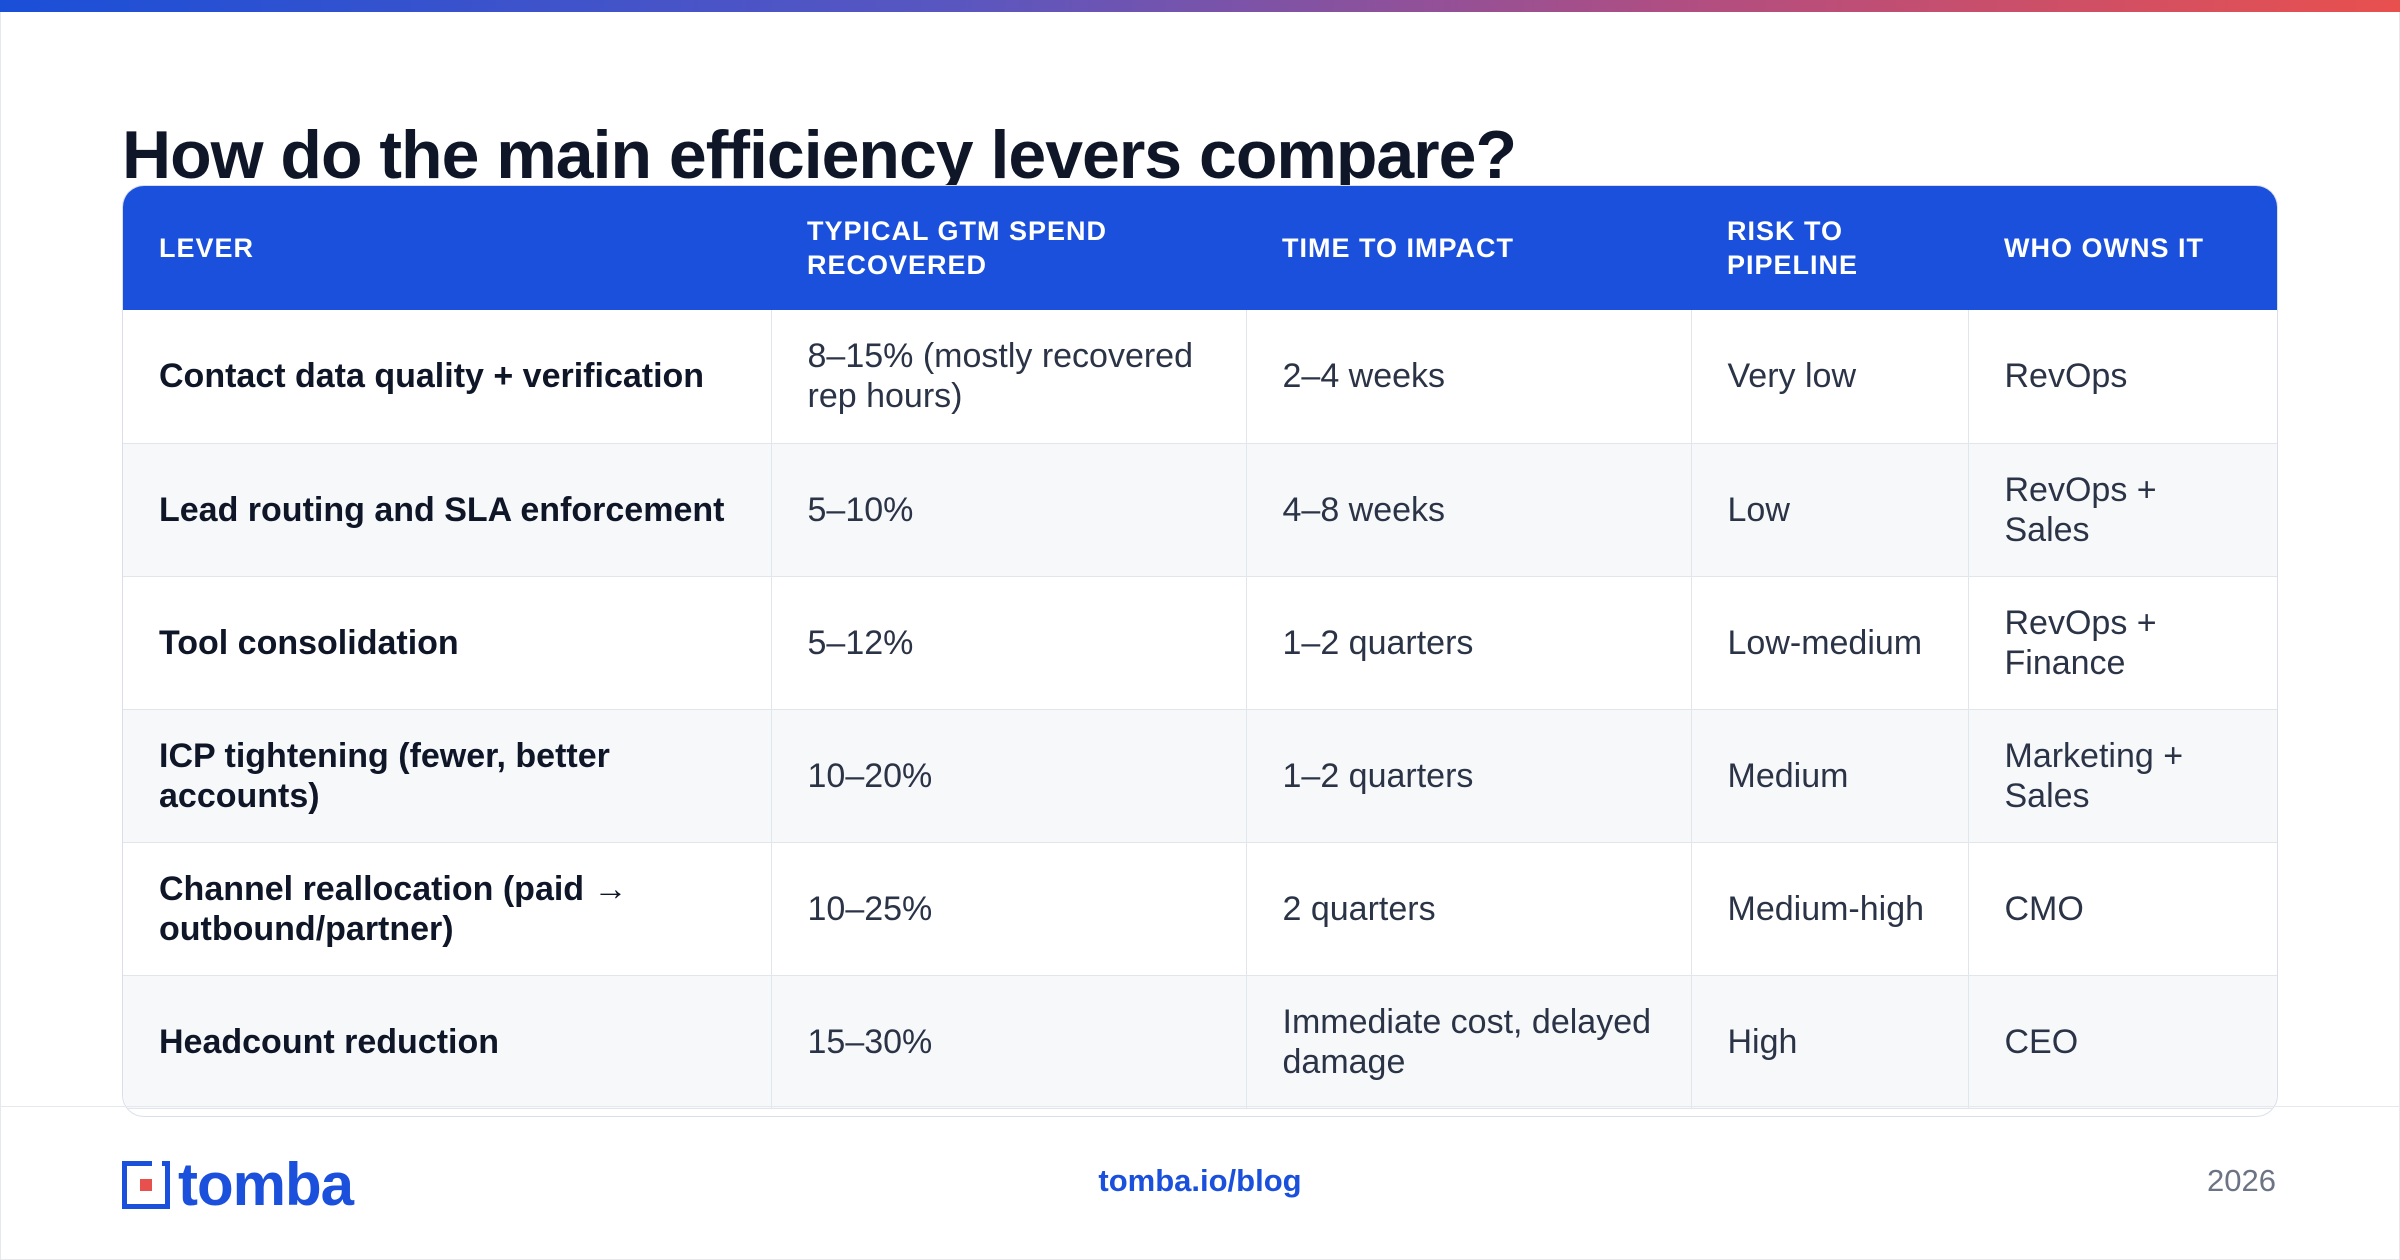  What do you see at coordinates (1008, 248) in the screenshot?
I see `header-spend-recovered: TYPICAL GTM SPEND RECOVERED` at bounding box center [1008, 248].